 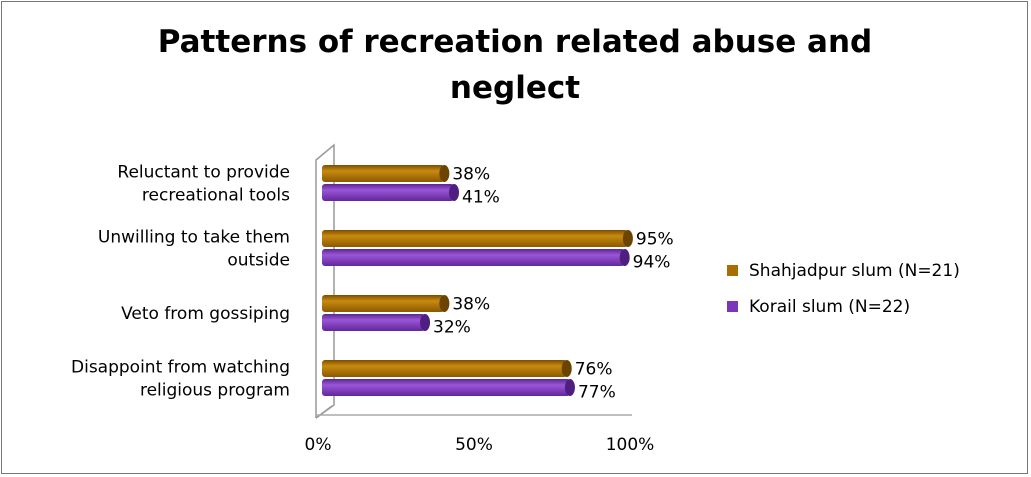 What do you see at coordinates (630, 445) in the screenshot?
I see `x-tick-label: 100%` at bounding box center [630, 445].